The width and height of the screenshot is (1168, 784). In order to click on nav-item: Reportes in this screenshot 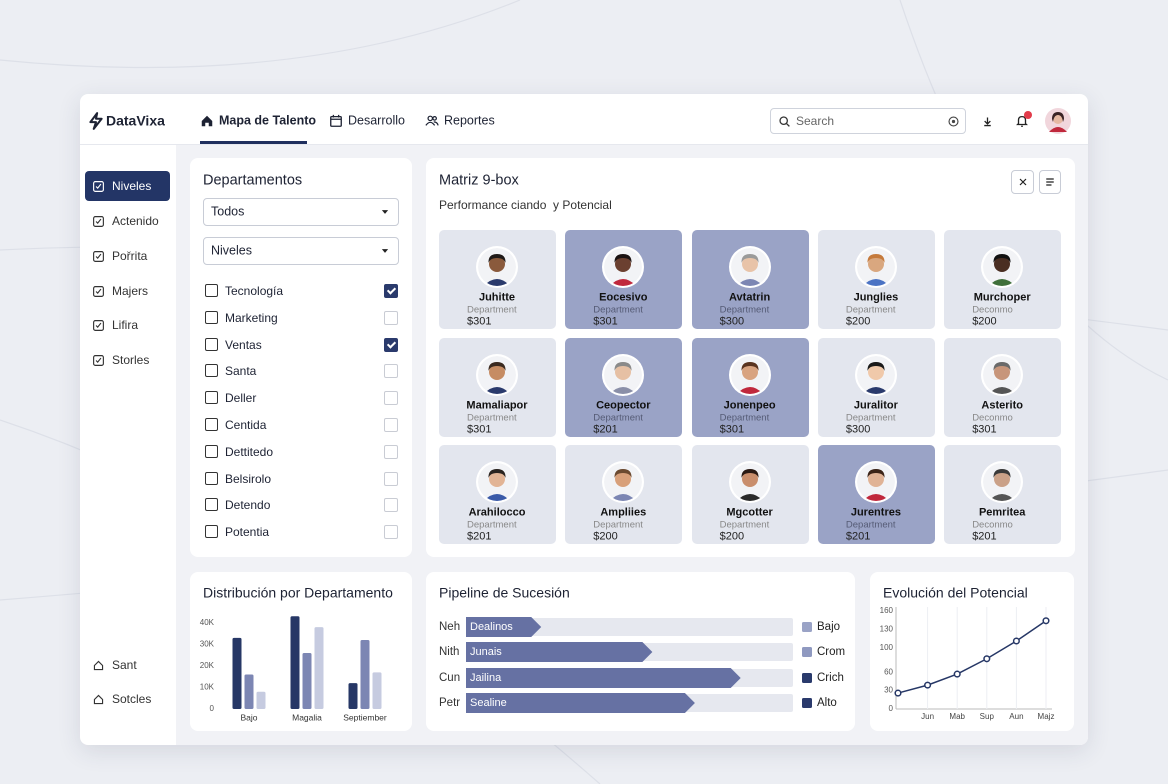, I will do `click(469, 120)`.